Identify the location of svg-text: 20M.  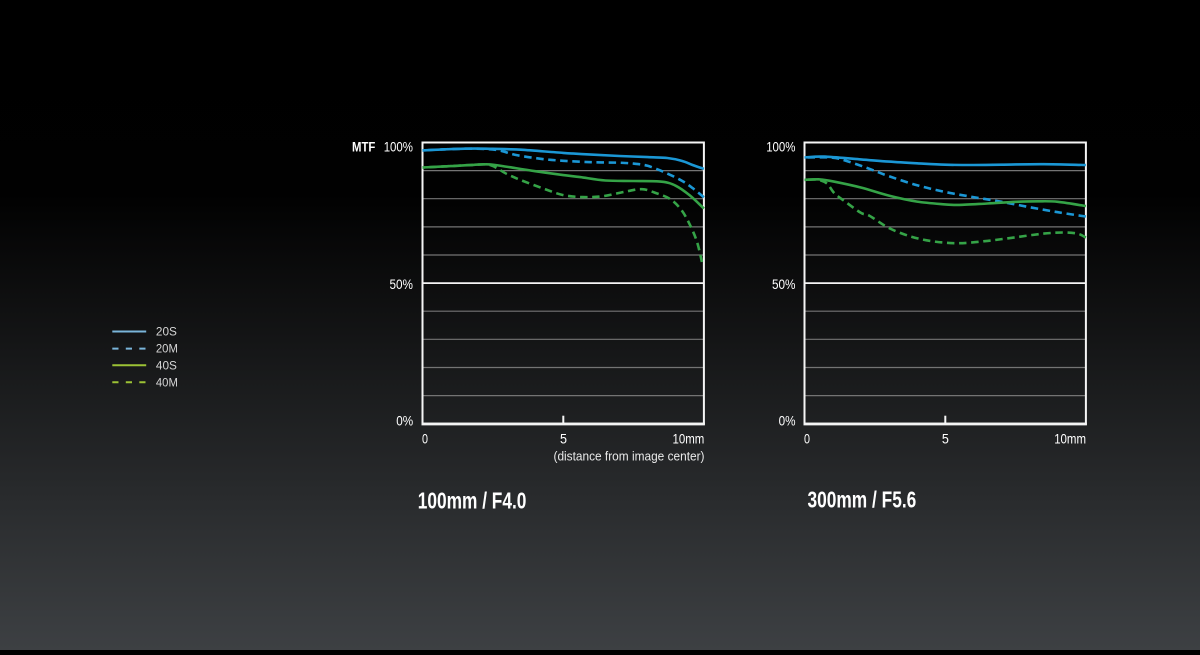
(167, 349).